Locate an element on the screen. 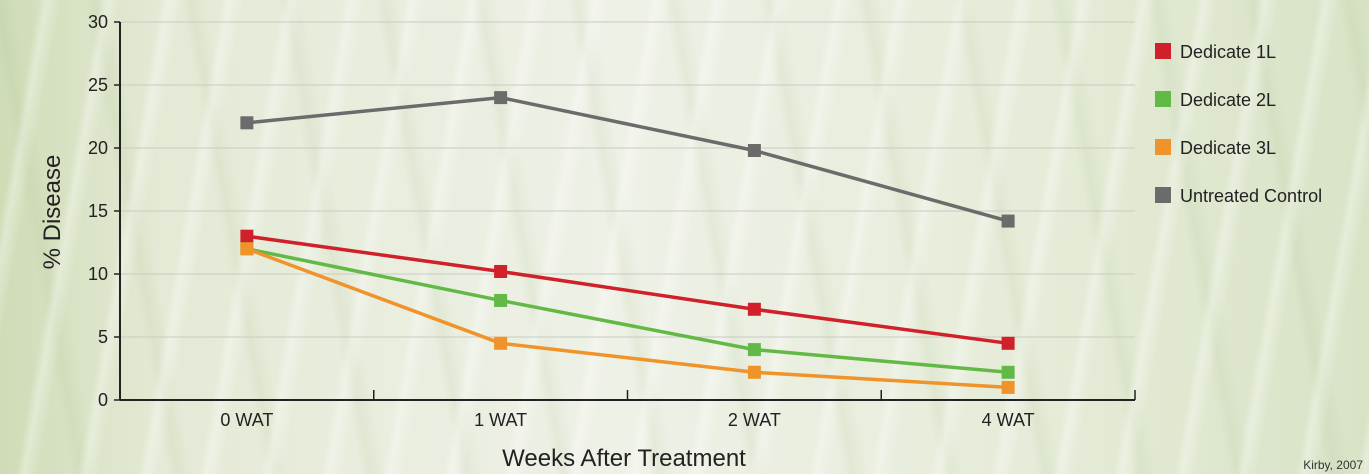 The image size is (1369, 474). y-tick-label: 15 is located at coordinates (98, 211).